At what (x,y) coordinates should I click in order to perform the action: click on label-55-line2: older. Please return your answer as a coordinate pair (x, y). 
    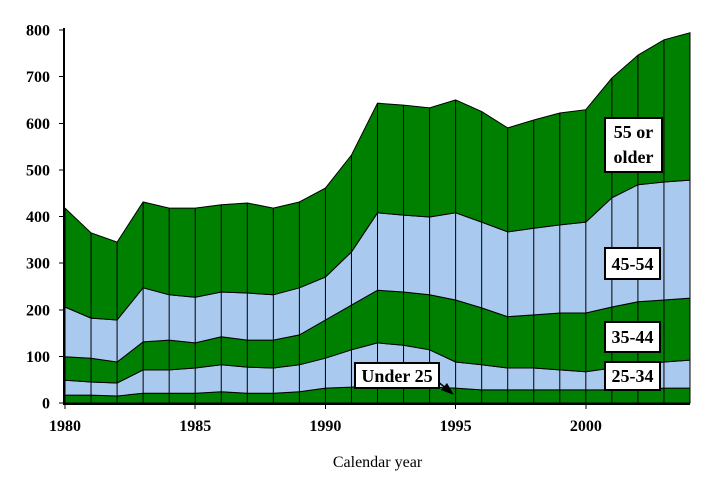
    Looking at the image, I should click on (633, 157).